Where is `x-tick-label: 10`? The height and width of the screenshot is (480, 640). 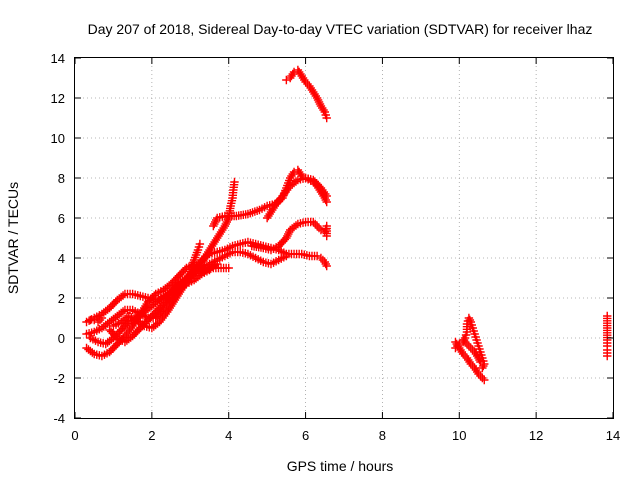 x-tick-label: 10 is located at coordinates (459, 435).